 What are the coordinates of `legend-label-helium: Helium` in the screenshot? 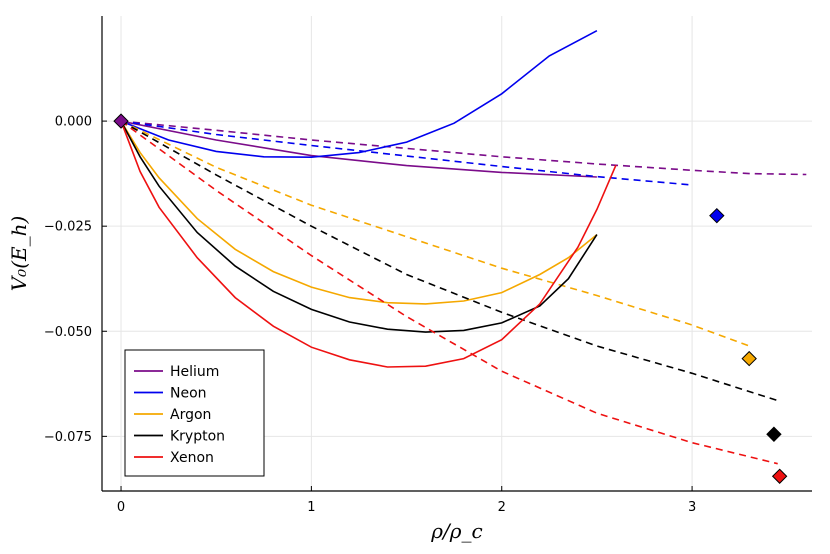 It's located at (194, 372).